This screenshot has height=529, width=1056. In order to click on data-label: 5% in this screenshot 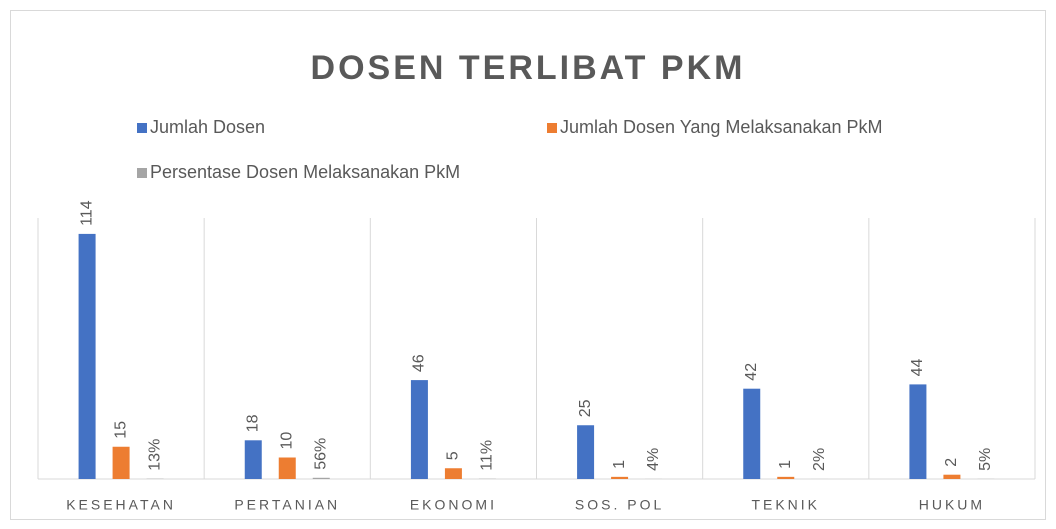, I will do `click(985, 459)`.